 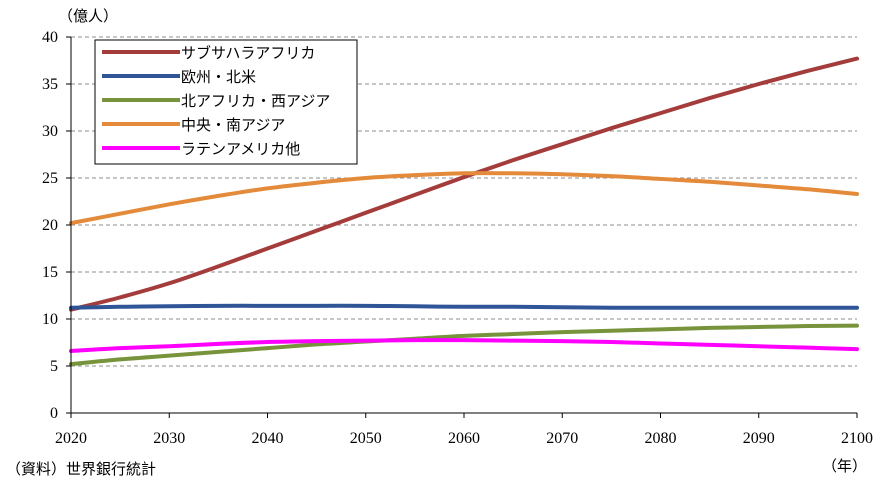 I want to click on y-tick-label-7: 35, so click(x=50, y=84).